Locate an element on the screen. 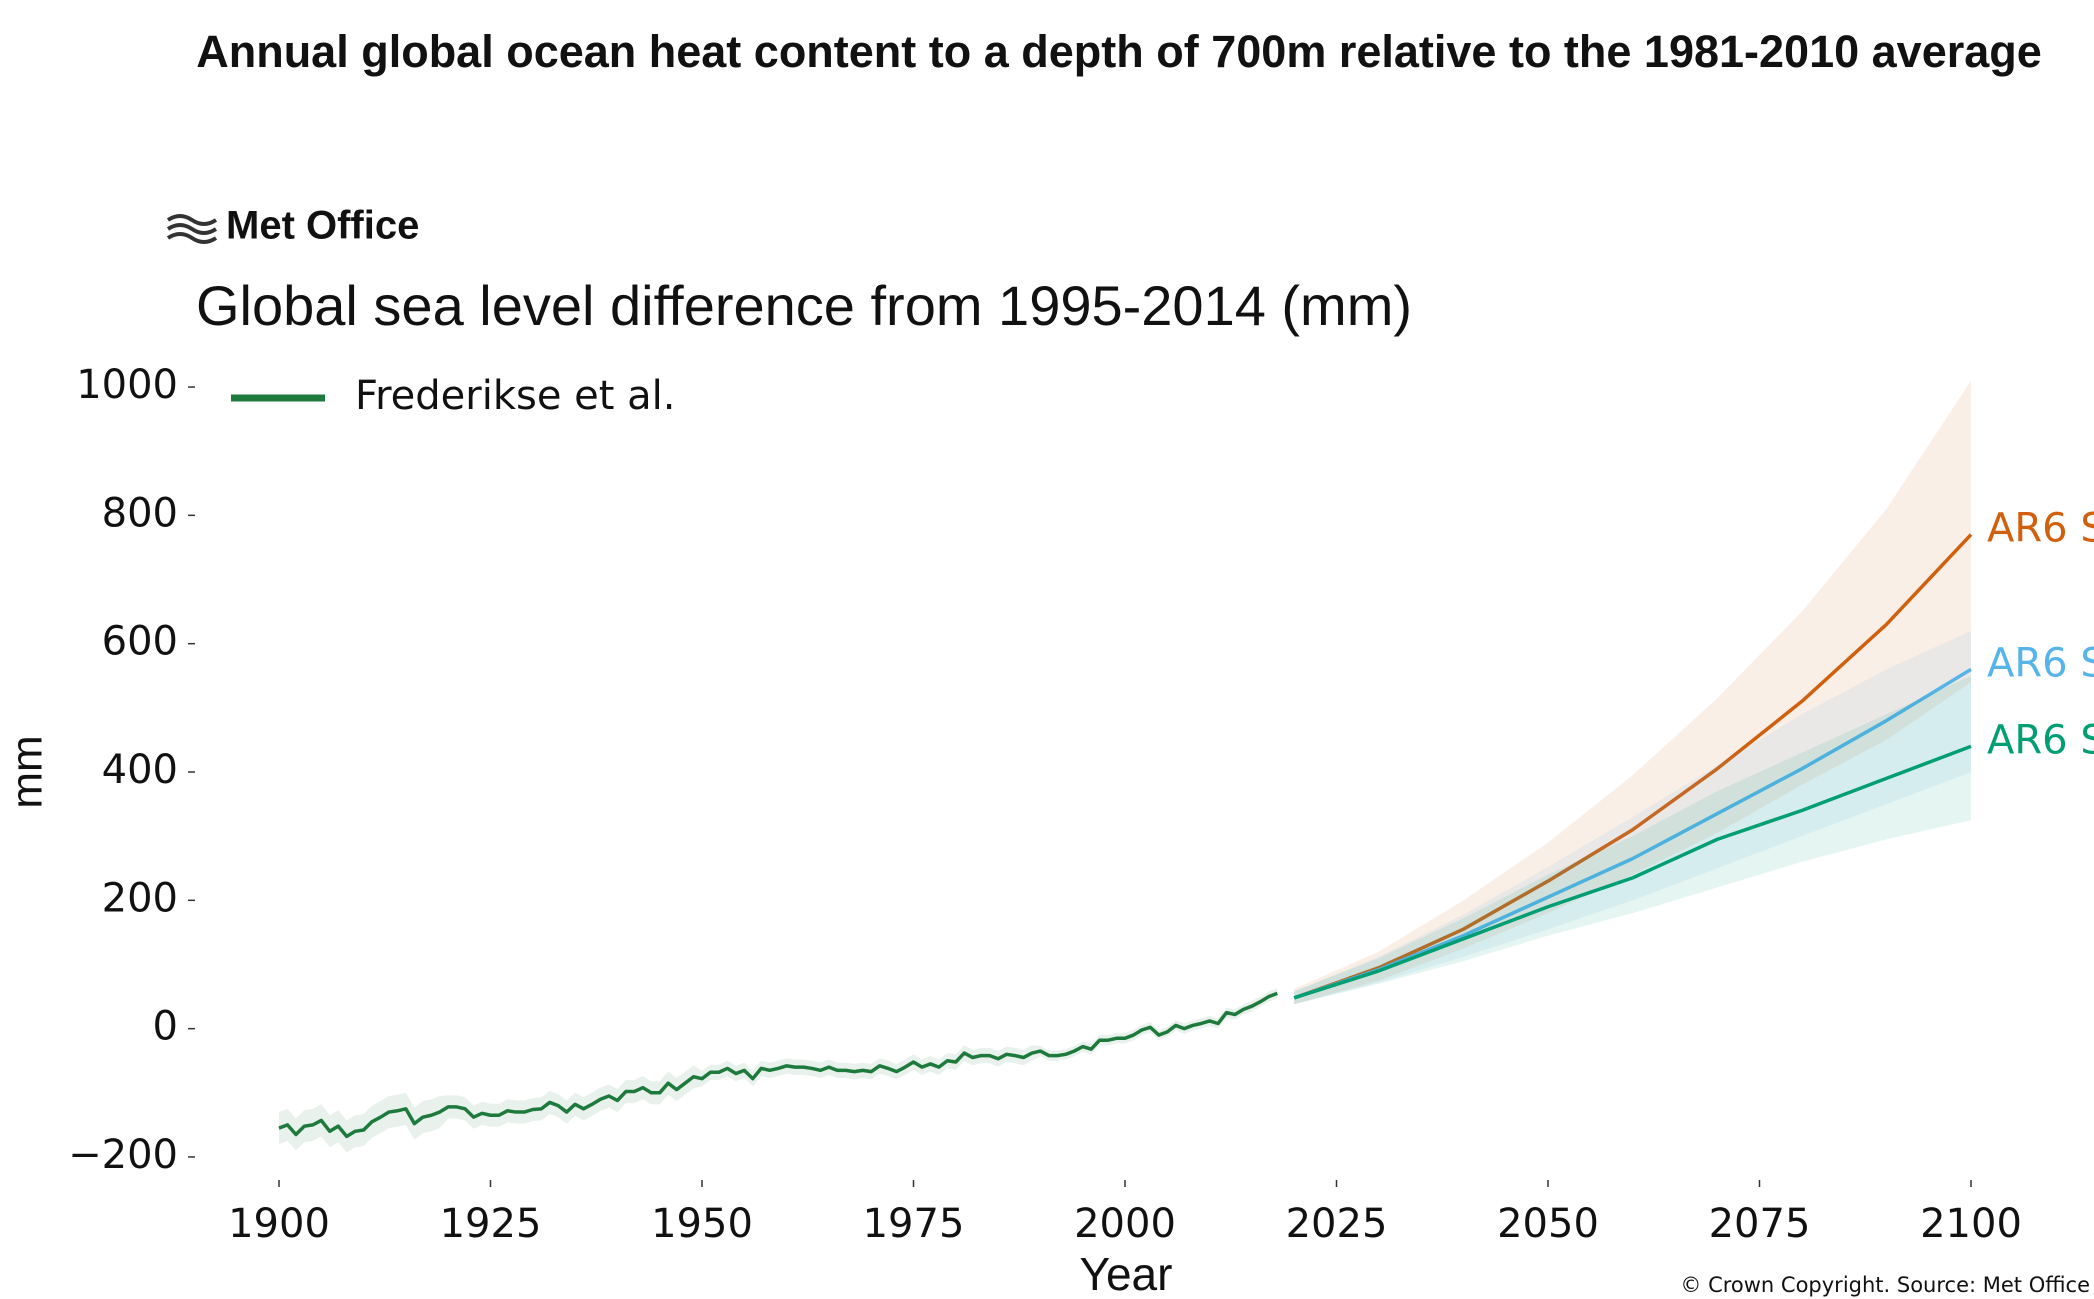 The width and height of the screenshot is (2094, 1299). x-axis-label: Year is located at coordinates (1126, 1273).